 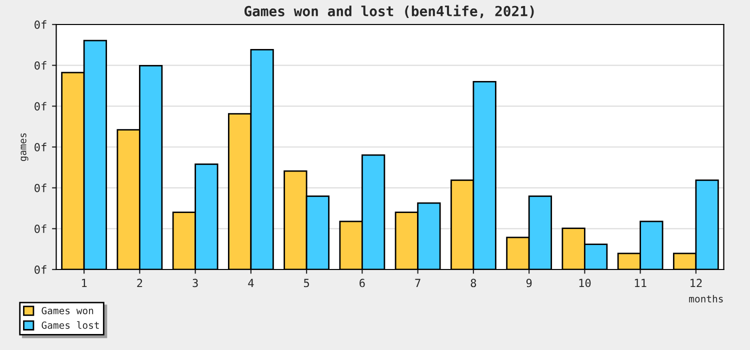 I want to click on x-tick-label: 4, so click(x=251, y=283).